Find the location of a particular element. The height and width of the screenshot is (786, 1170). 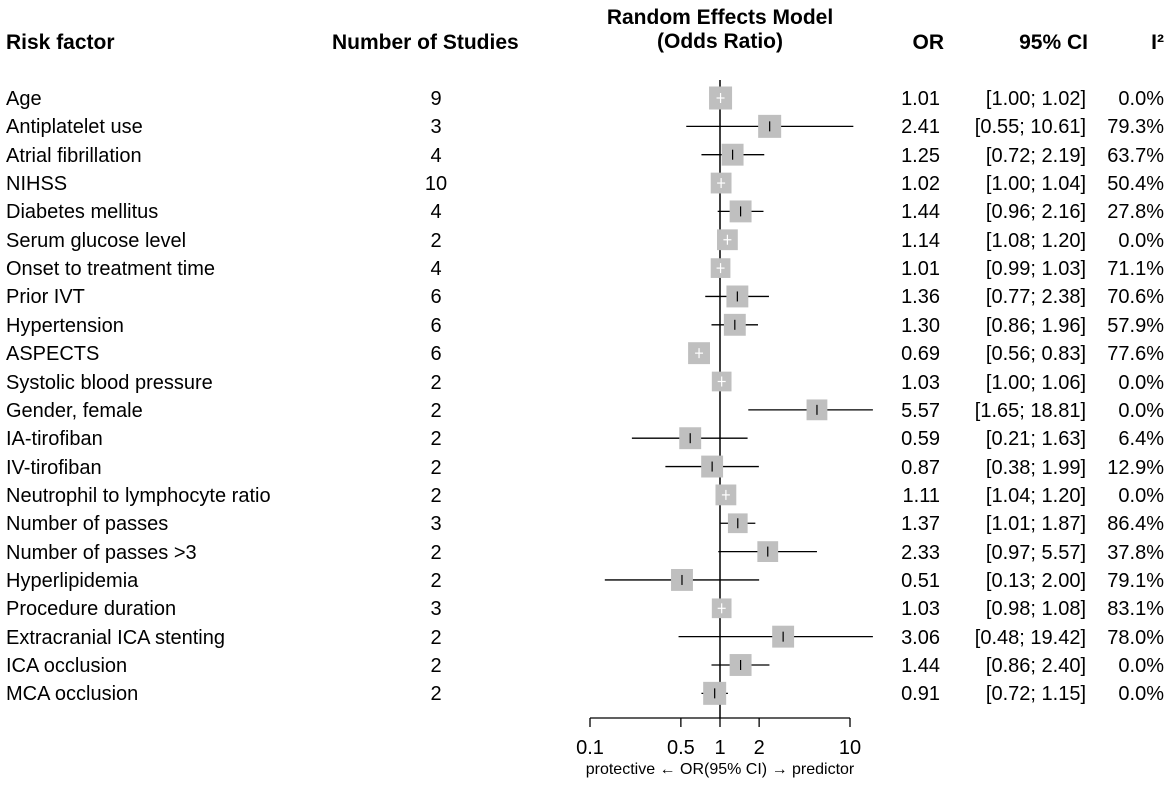

x-tick-label: 0.5 is located at coordinates (681, 748).